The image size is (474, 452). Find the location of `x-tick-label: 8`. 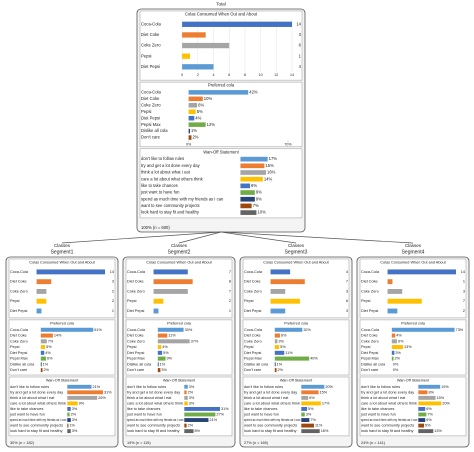

x-tick-label: 8 is located at coordinates (245, 75).